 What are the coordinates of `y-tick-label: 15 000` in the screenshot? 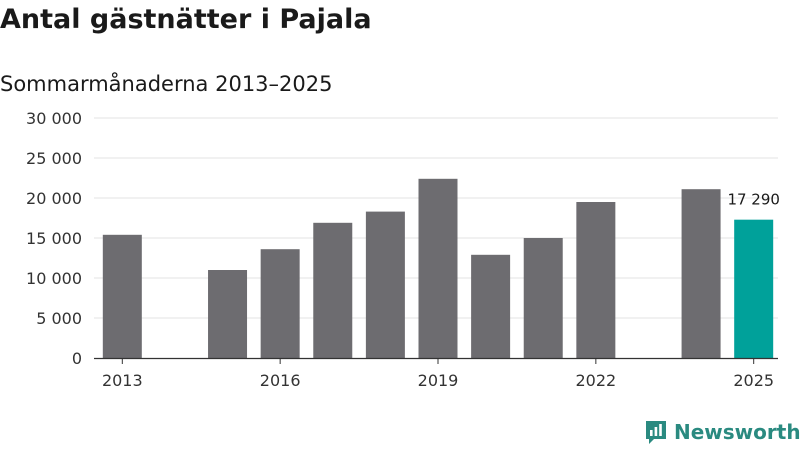 It's located at (54, 238).